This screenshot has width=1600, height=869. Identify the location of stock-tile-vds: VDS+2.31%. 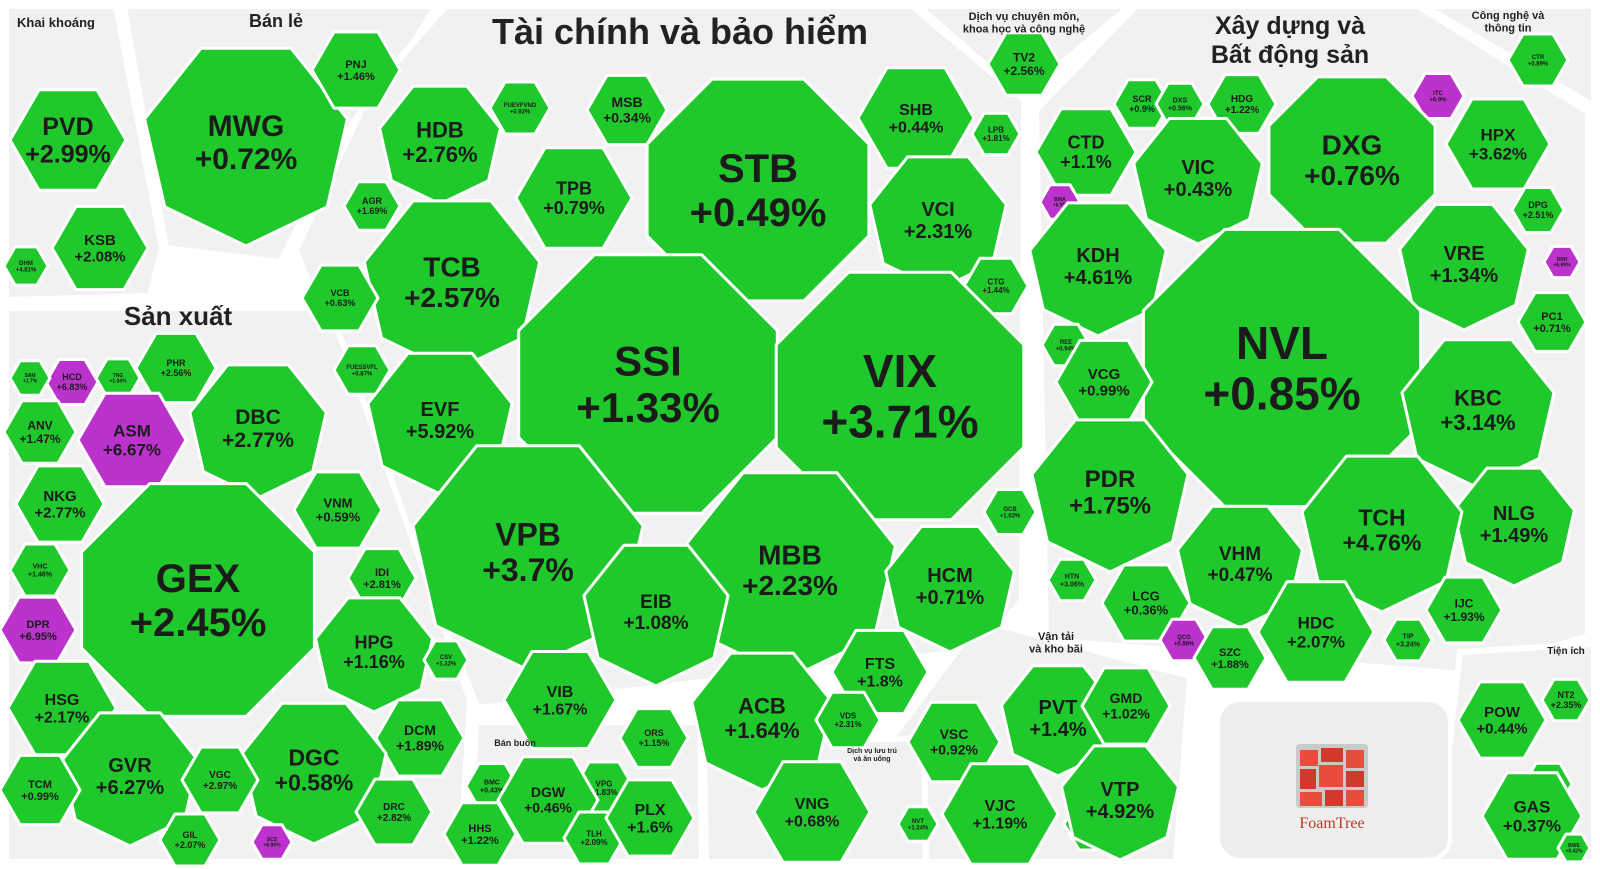
(848, 720).